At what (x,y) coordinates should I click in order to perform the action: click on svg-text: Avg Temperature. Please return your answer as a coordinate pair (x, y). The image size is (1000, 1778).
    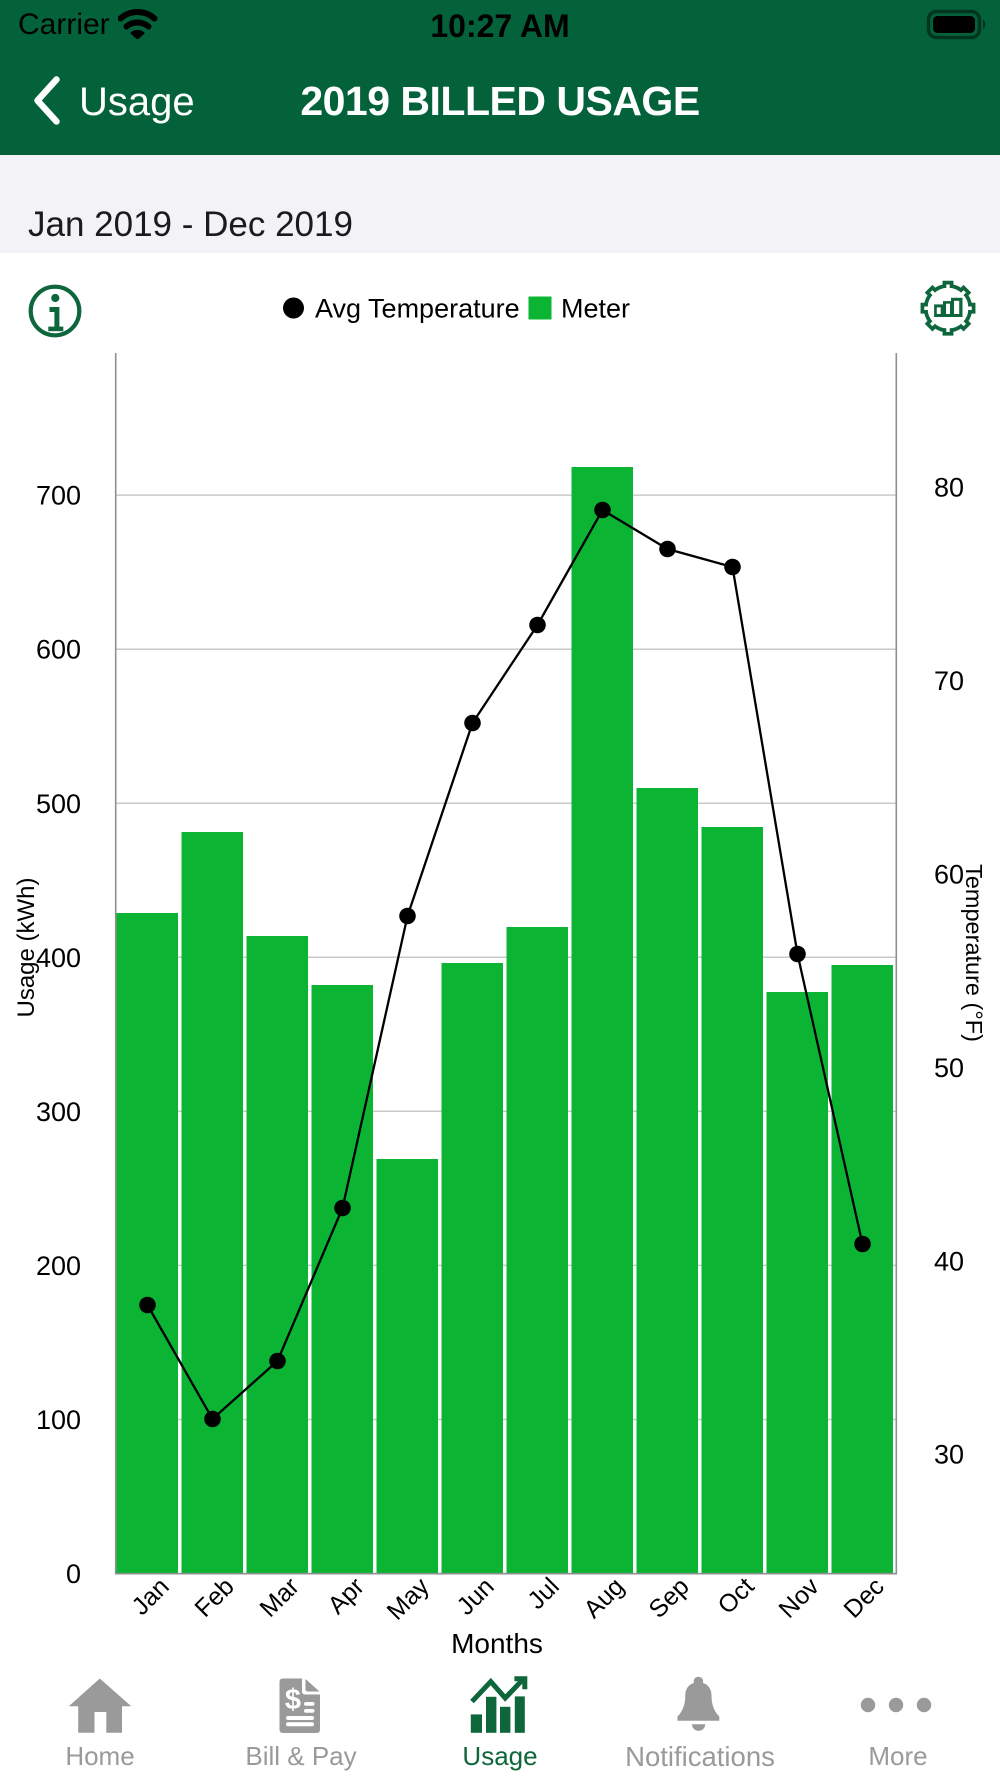
    Looking at the image, I should click on (417, 309).